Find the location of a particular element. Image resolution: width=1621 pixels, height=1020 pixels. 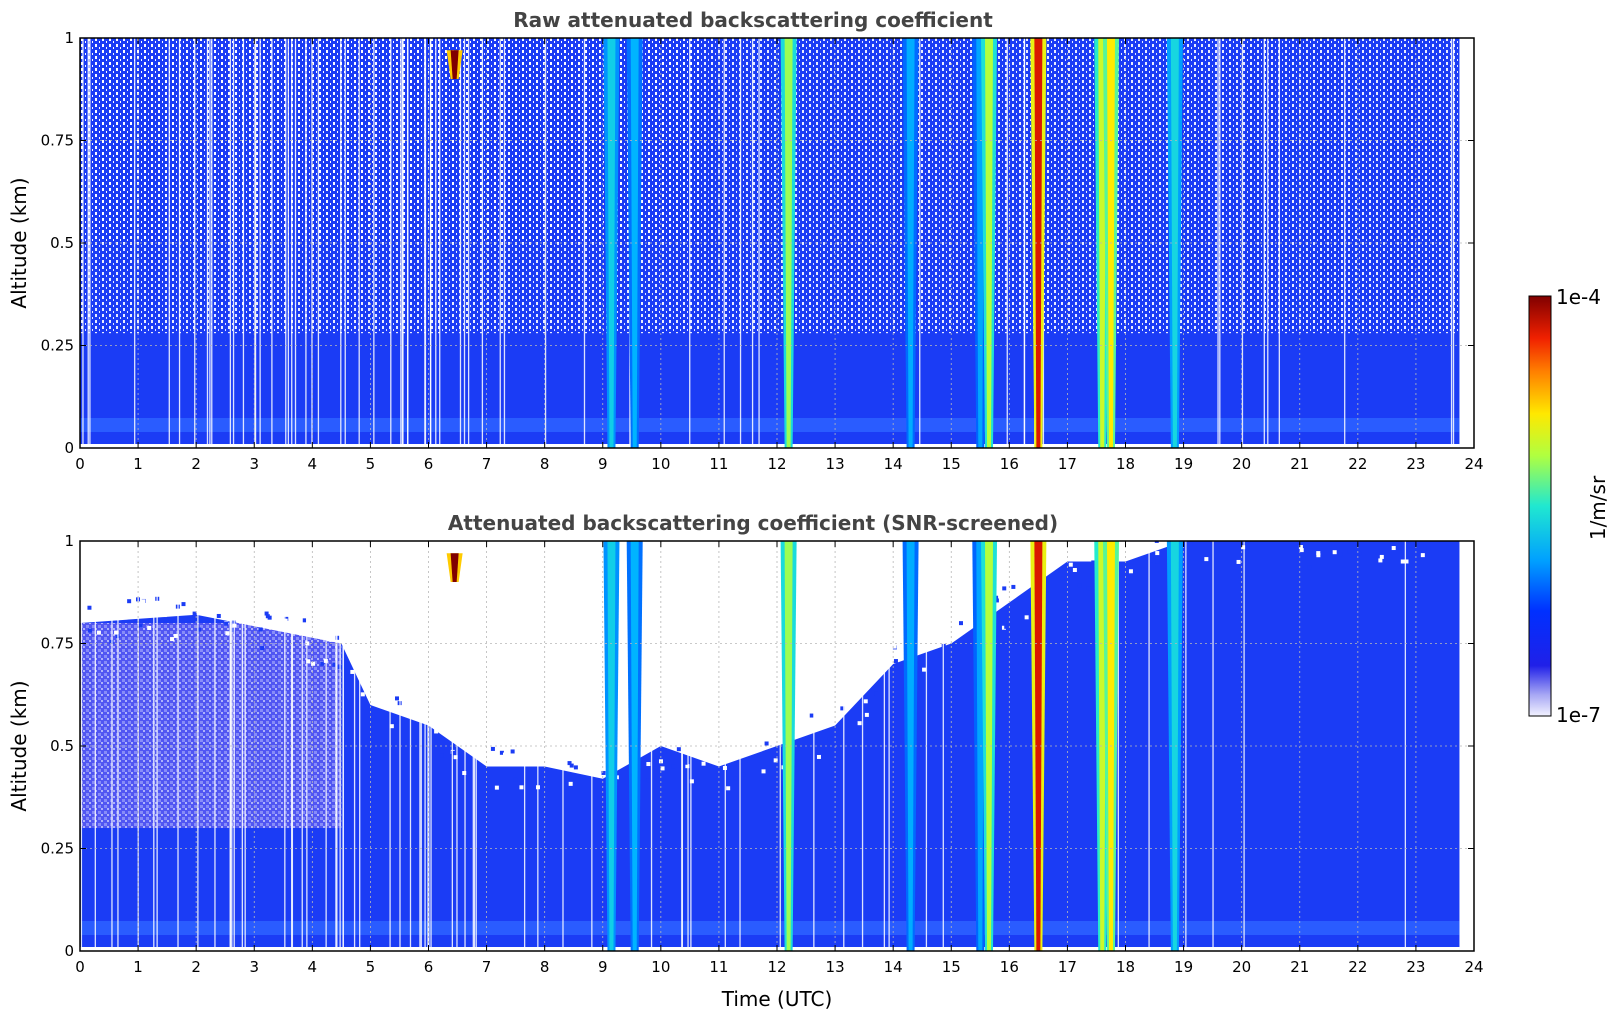

y-tick-label: 0 is located at coordinates (69, 951).